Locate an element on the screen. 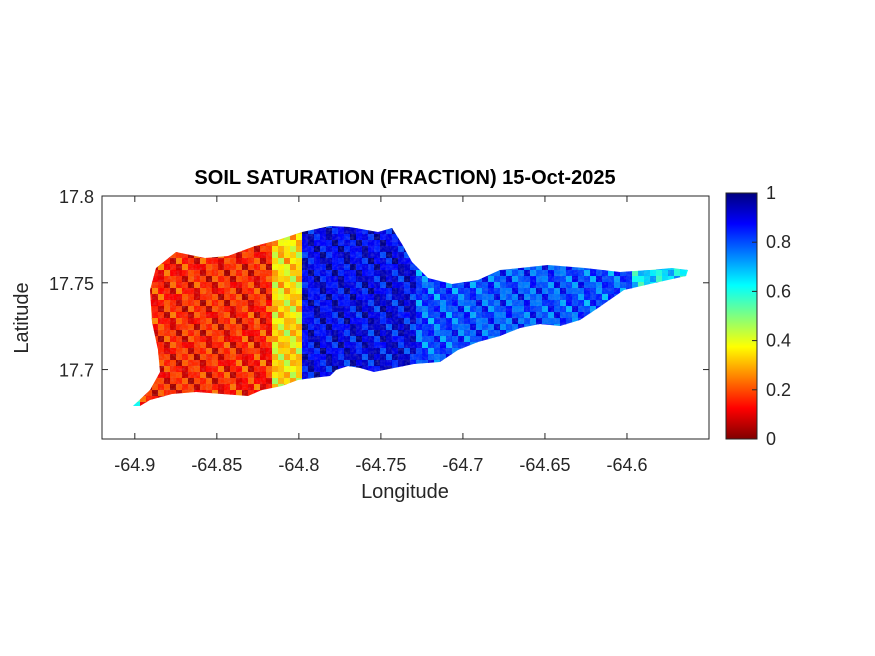 This screenshot has height=656, width=875. x-tick-label: -64.9 is located at coordinates (134, 465).